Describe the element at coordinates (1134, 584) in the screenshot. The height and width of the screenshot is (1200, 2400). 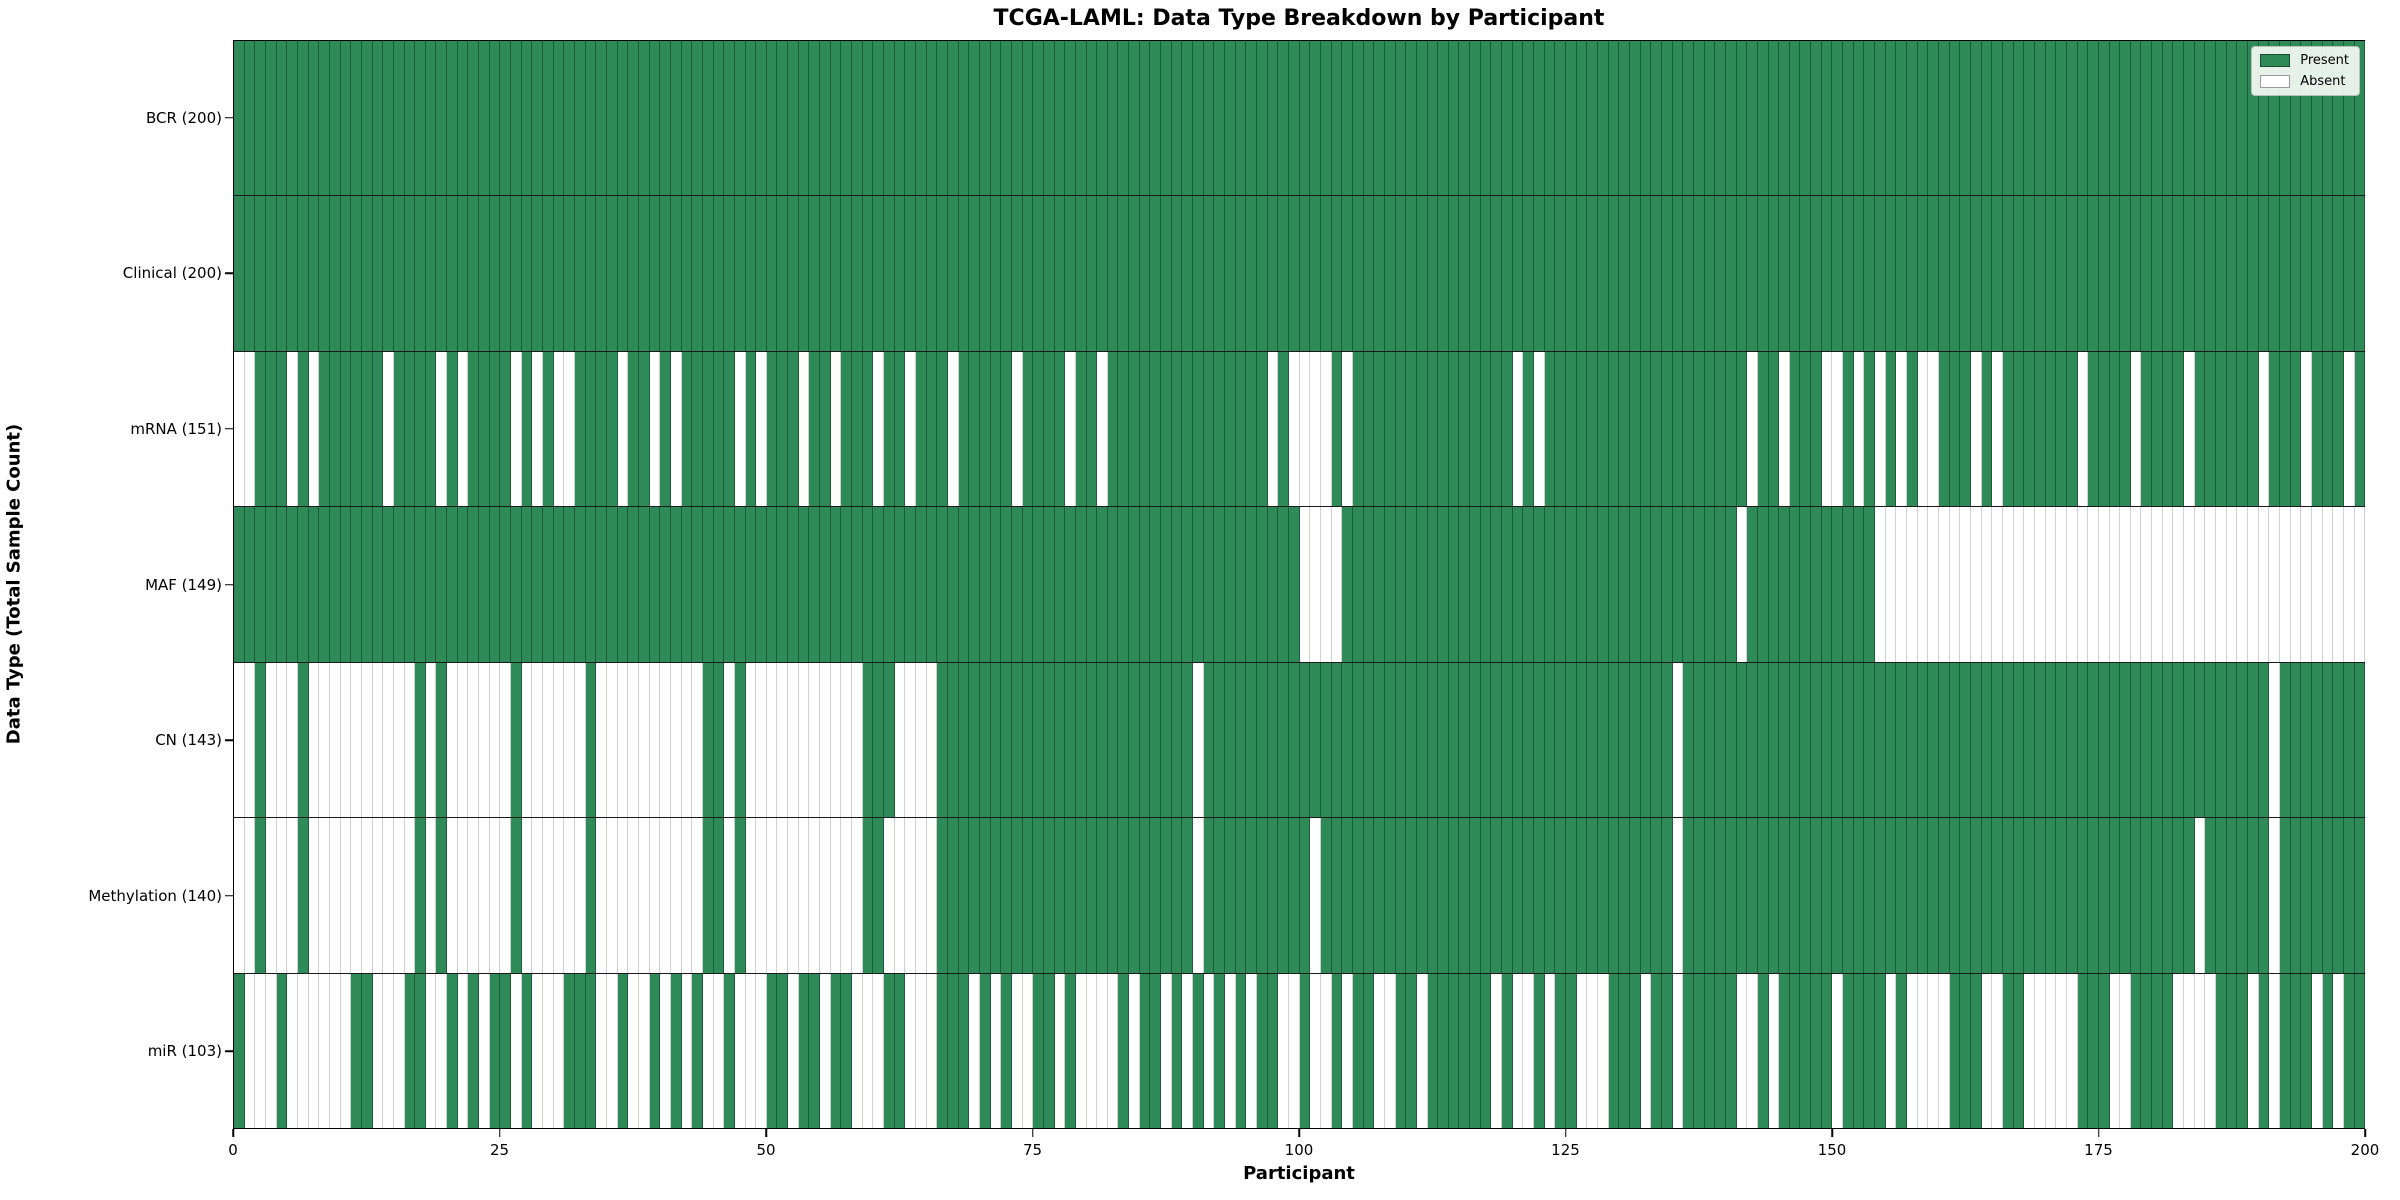
I see `cell-MAF-p84-present` at that location.